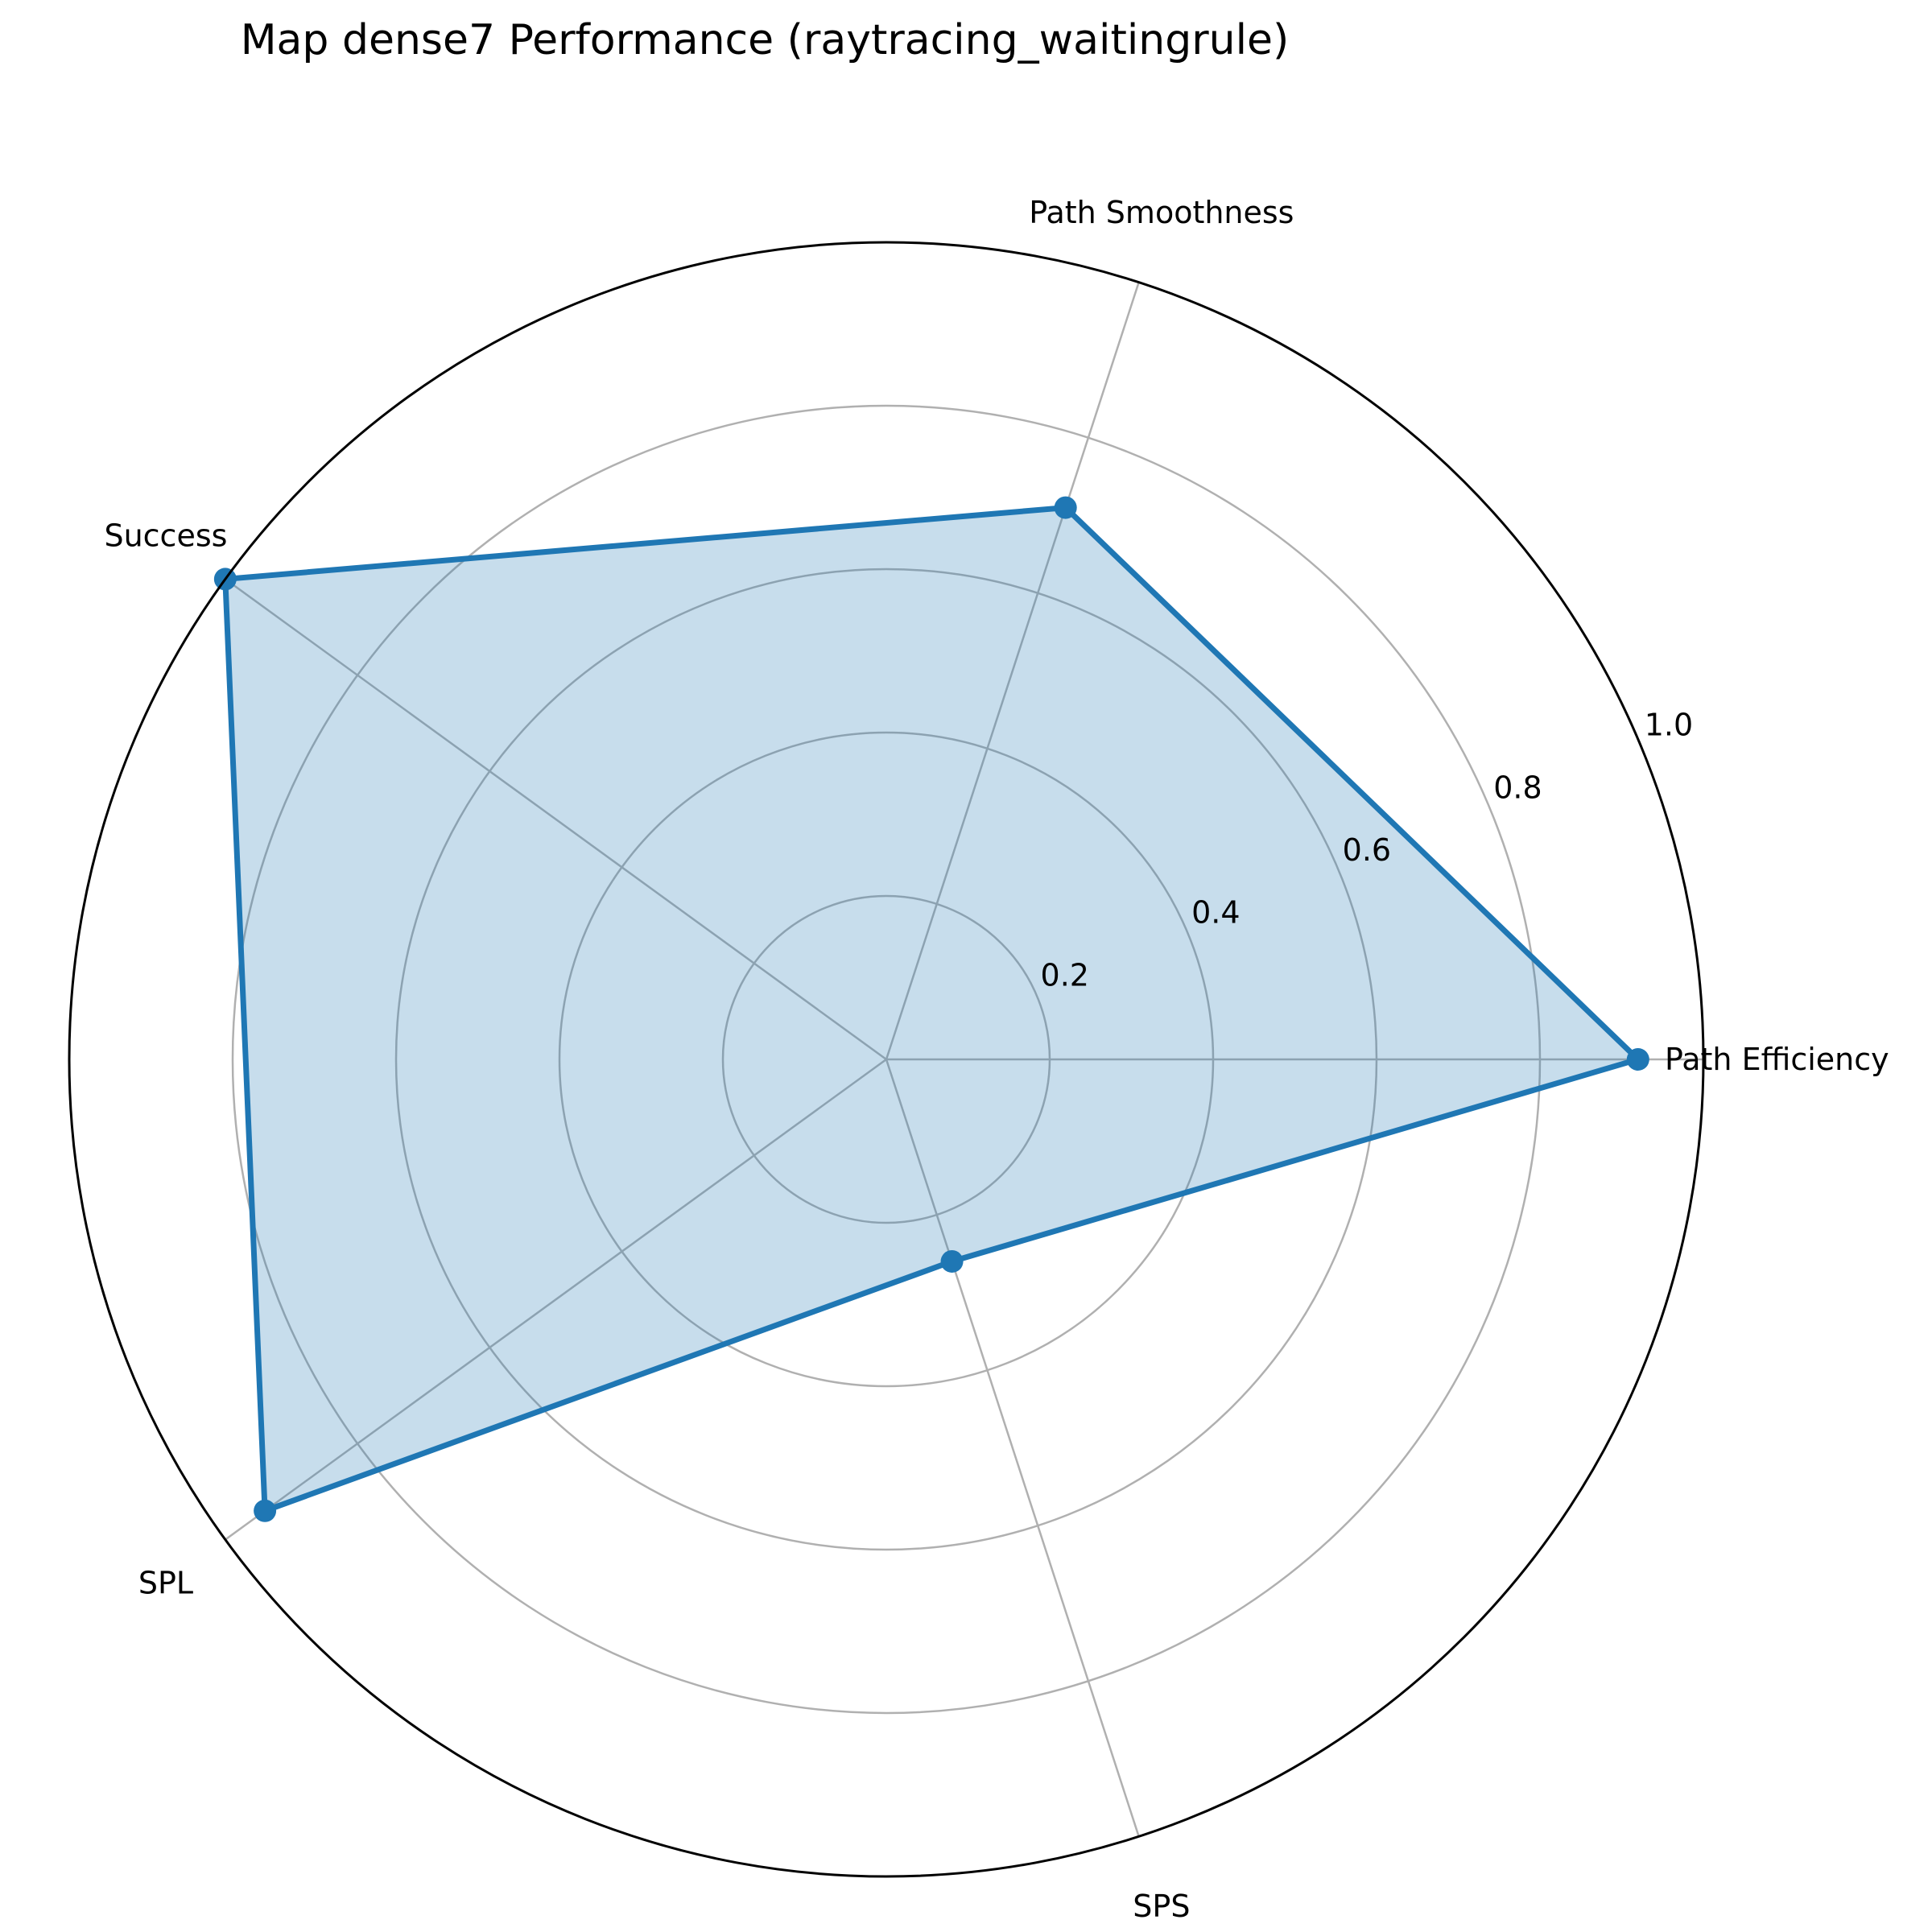 Image resolution: width=1932 pixels, height=1932 pixels. Describe the element at coordinates (1517, 787) in the screenshot. I see `radial-tick-label: 0.8` at that location.